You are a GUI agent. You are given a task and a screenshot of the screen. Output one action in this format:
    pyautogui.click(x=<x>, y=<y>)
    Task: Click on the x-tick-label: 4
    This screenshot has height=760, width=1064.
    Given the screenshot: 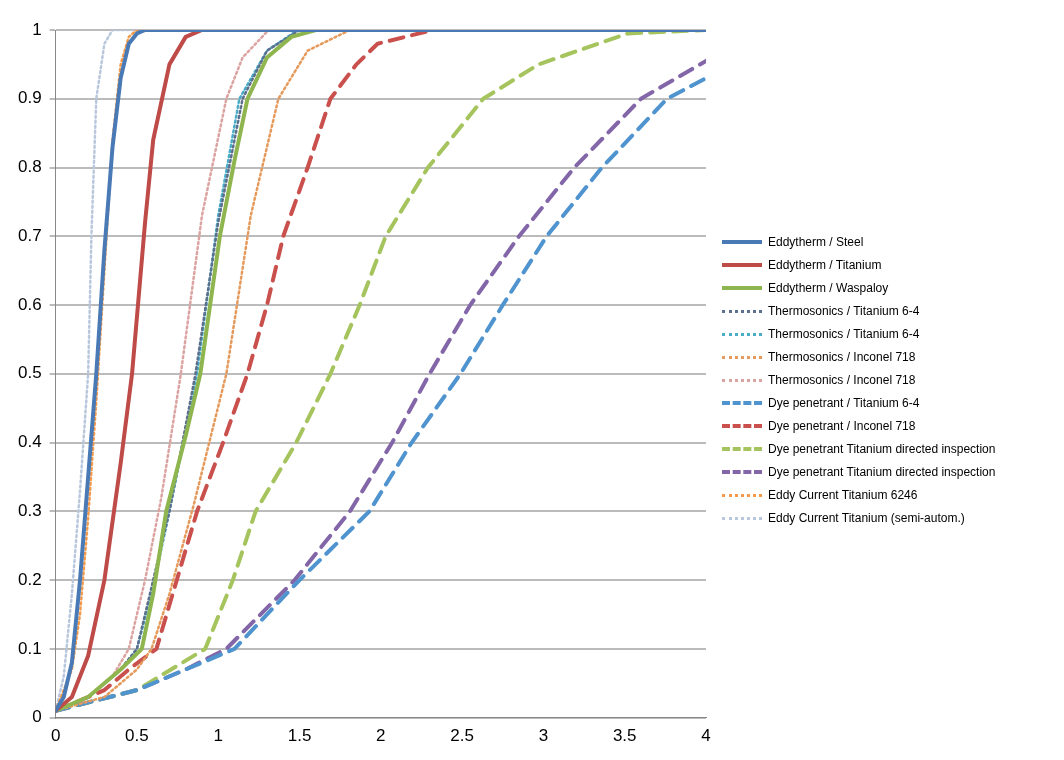 What is the action you would take?
    pyautogui.click(x=706, y=736)
    